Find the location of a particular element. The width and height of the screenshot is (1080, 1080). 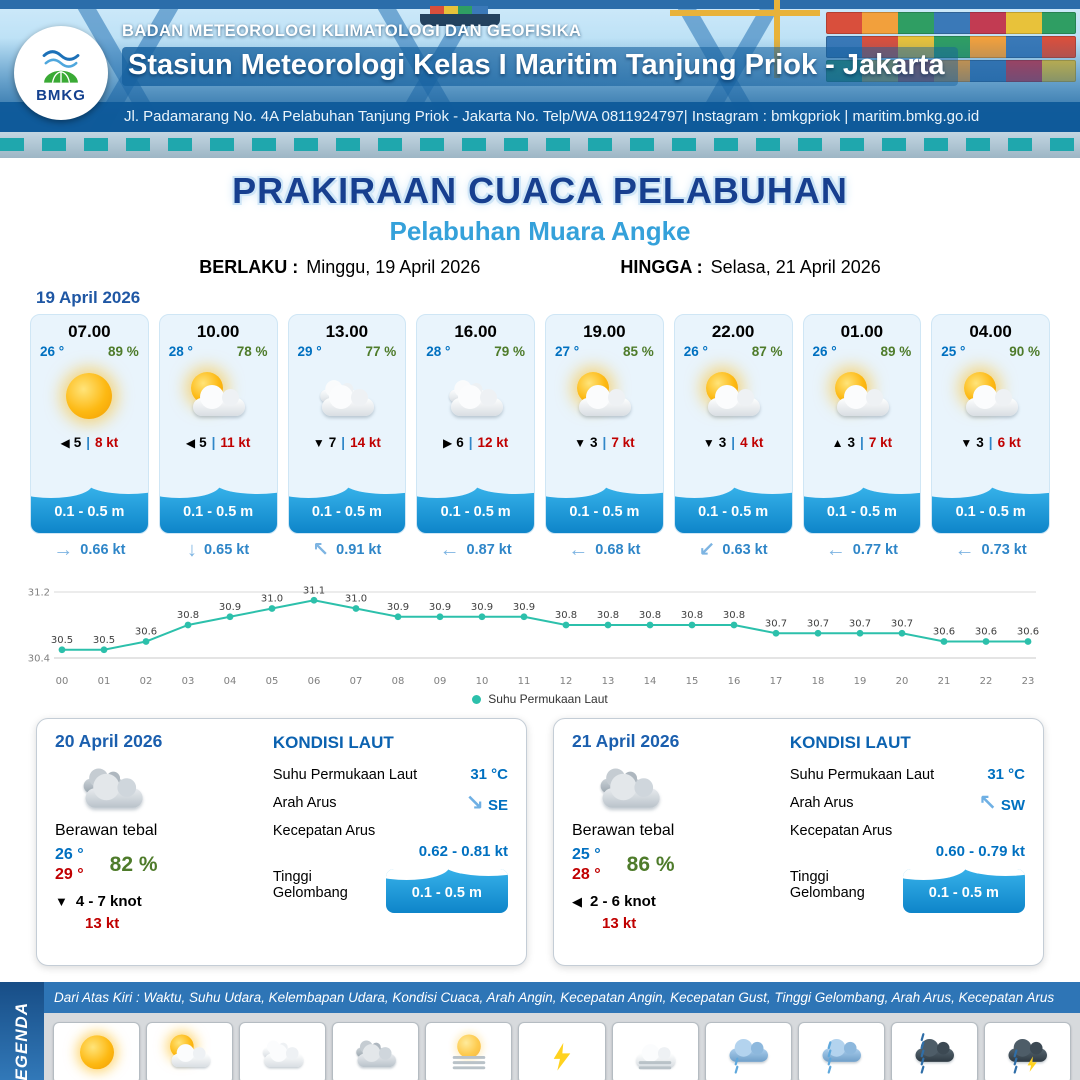

temp-humidity-row: 26 ° 87 % is located at coordinates (733, 350).